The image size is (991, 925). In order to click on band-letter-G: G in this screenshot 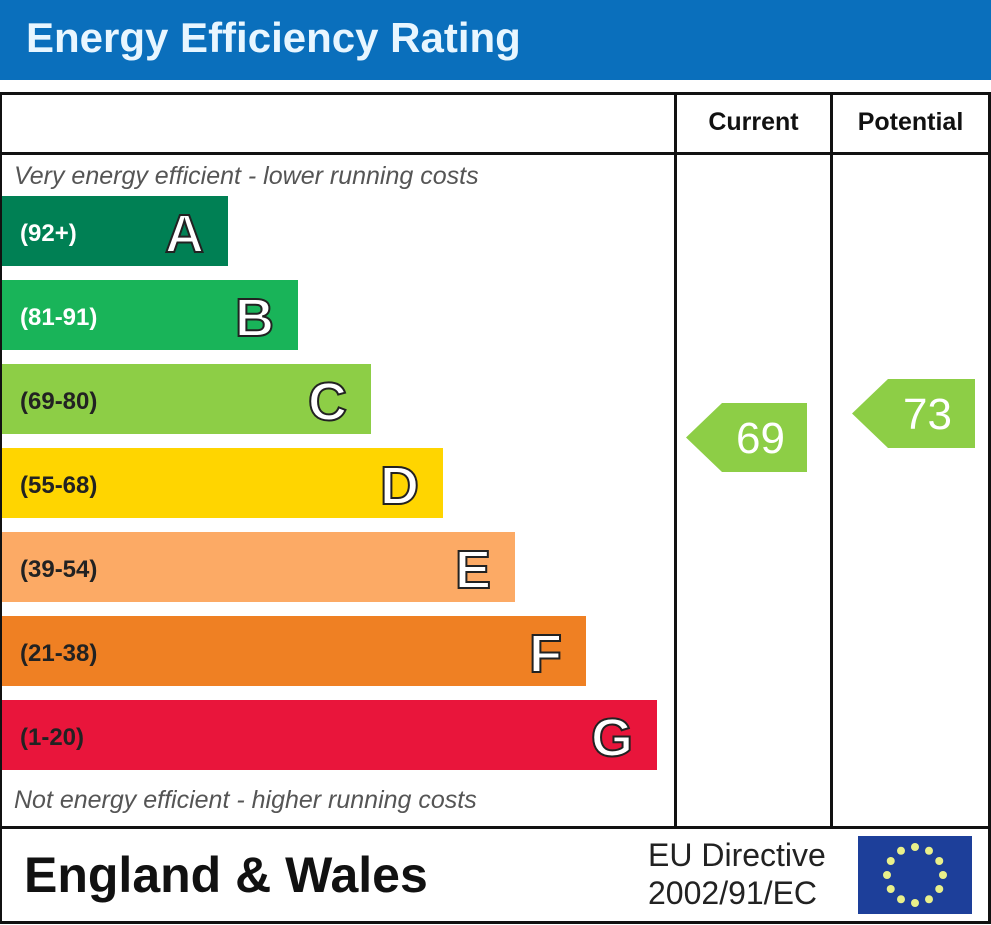, I will do `click(612, 738)`.